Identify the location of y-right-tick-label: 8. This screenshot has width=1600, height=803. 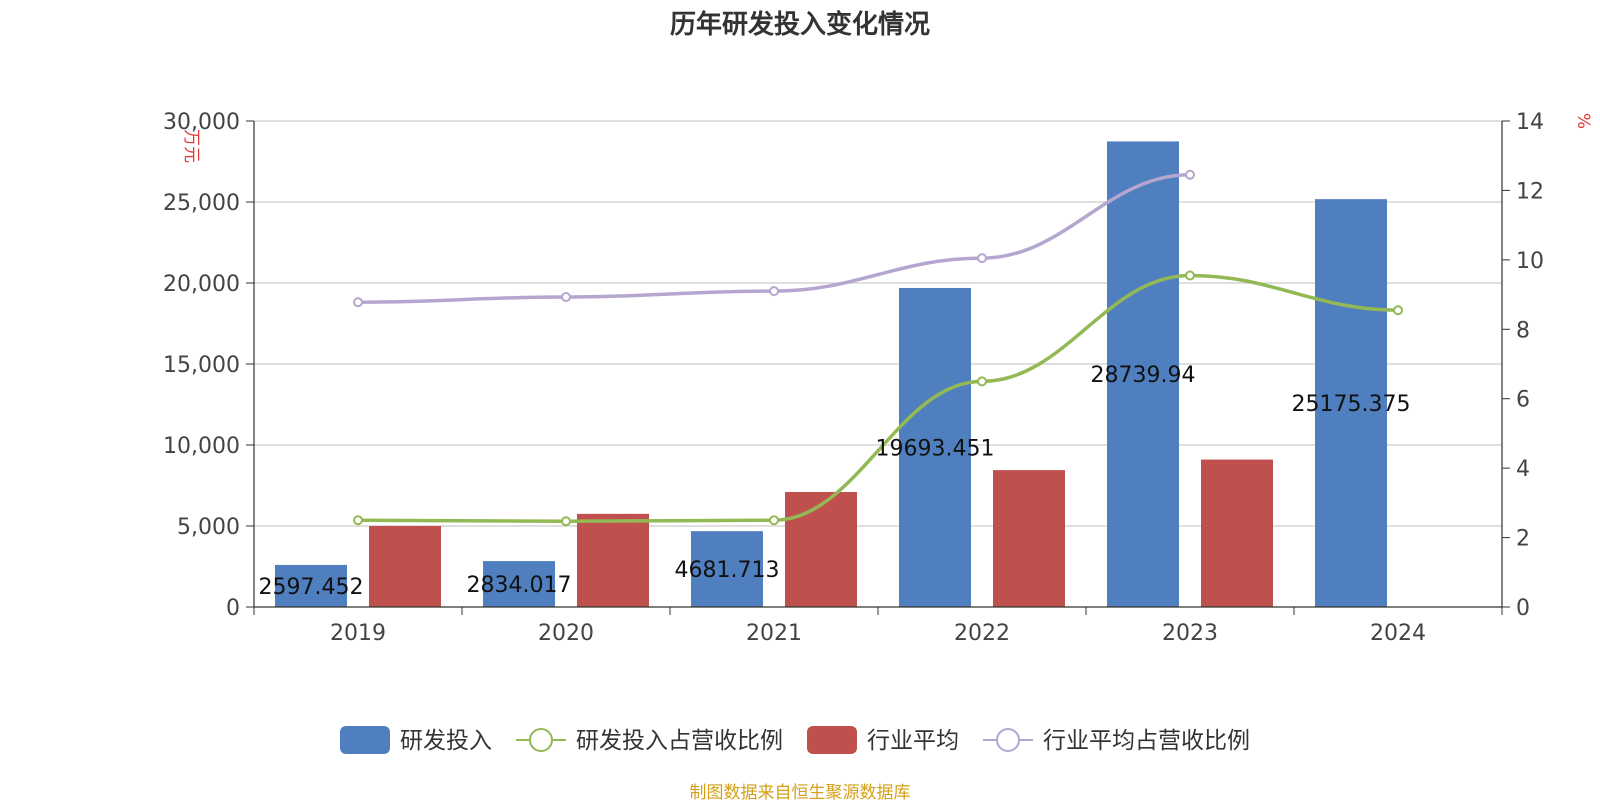
(1523, 330).